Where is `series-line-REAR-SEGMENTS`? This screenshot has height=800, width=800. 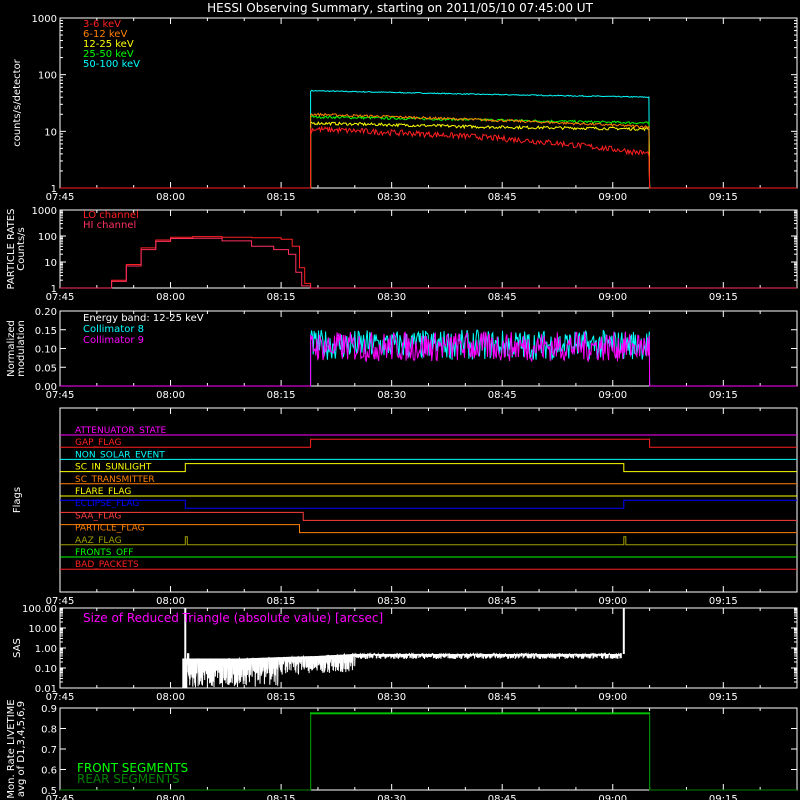
series-line-REAR-SEGMENTS is located at coordinates (428, 752).